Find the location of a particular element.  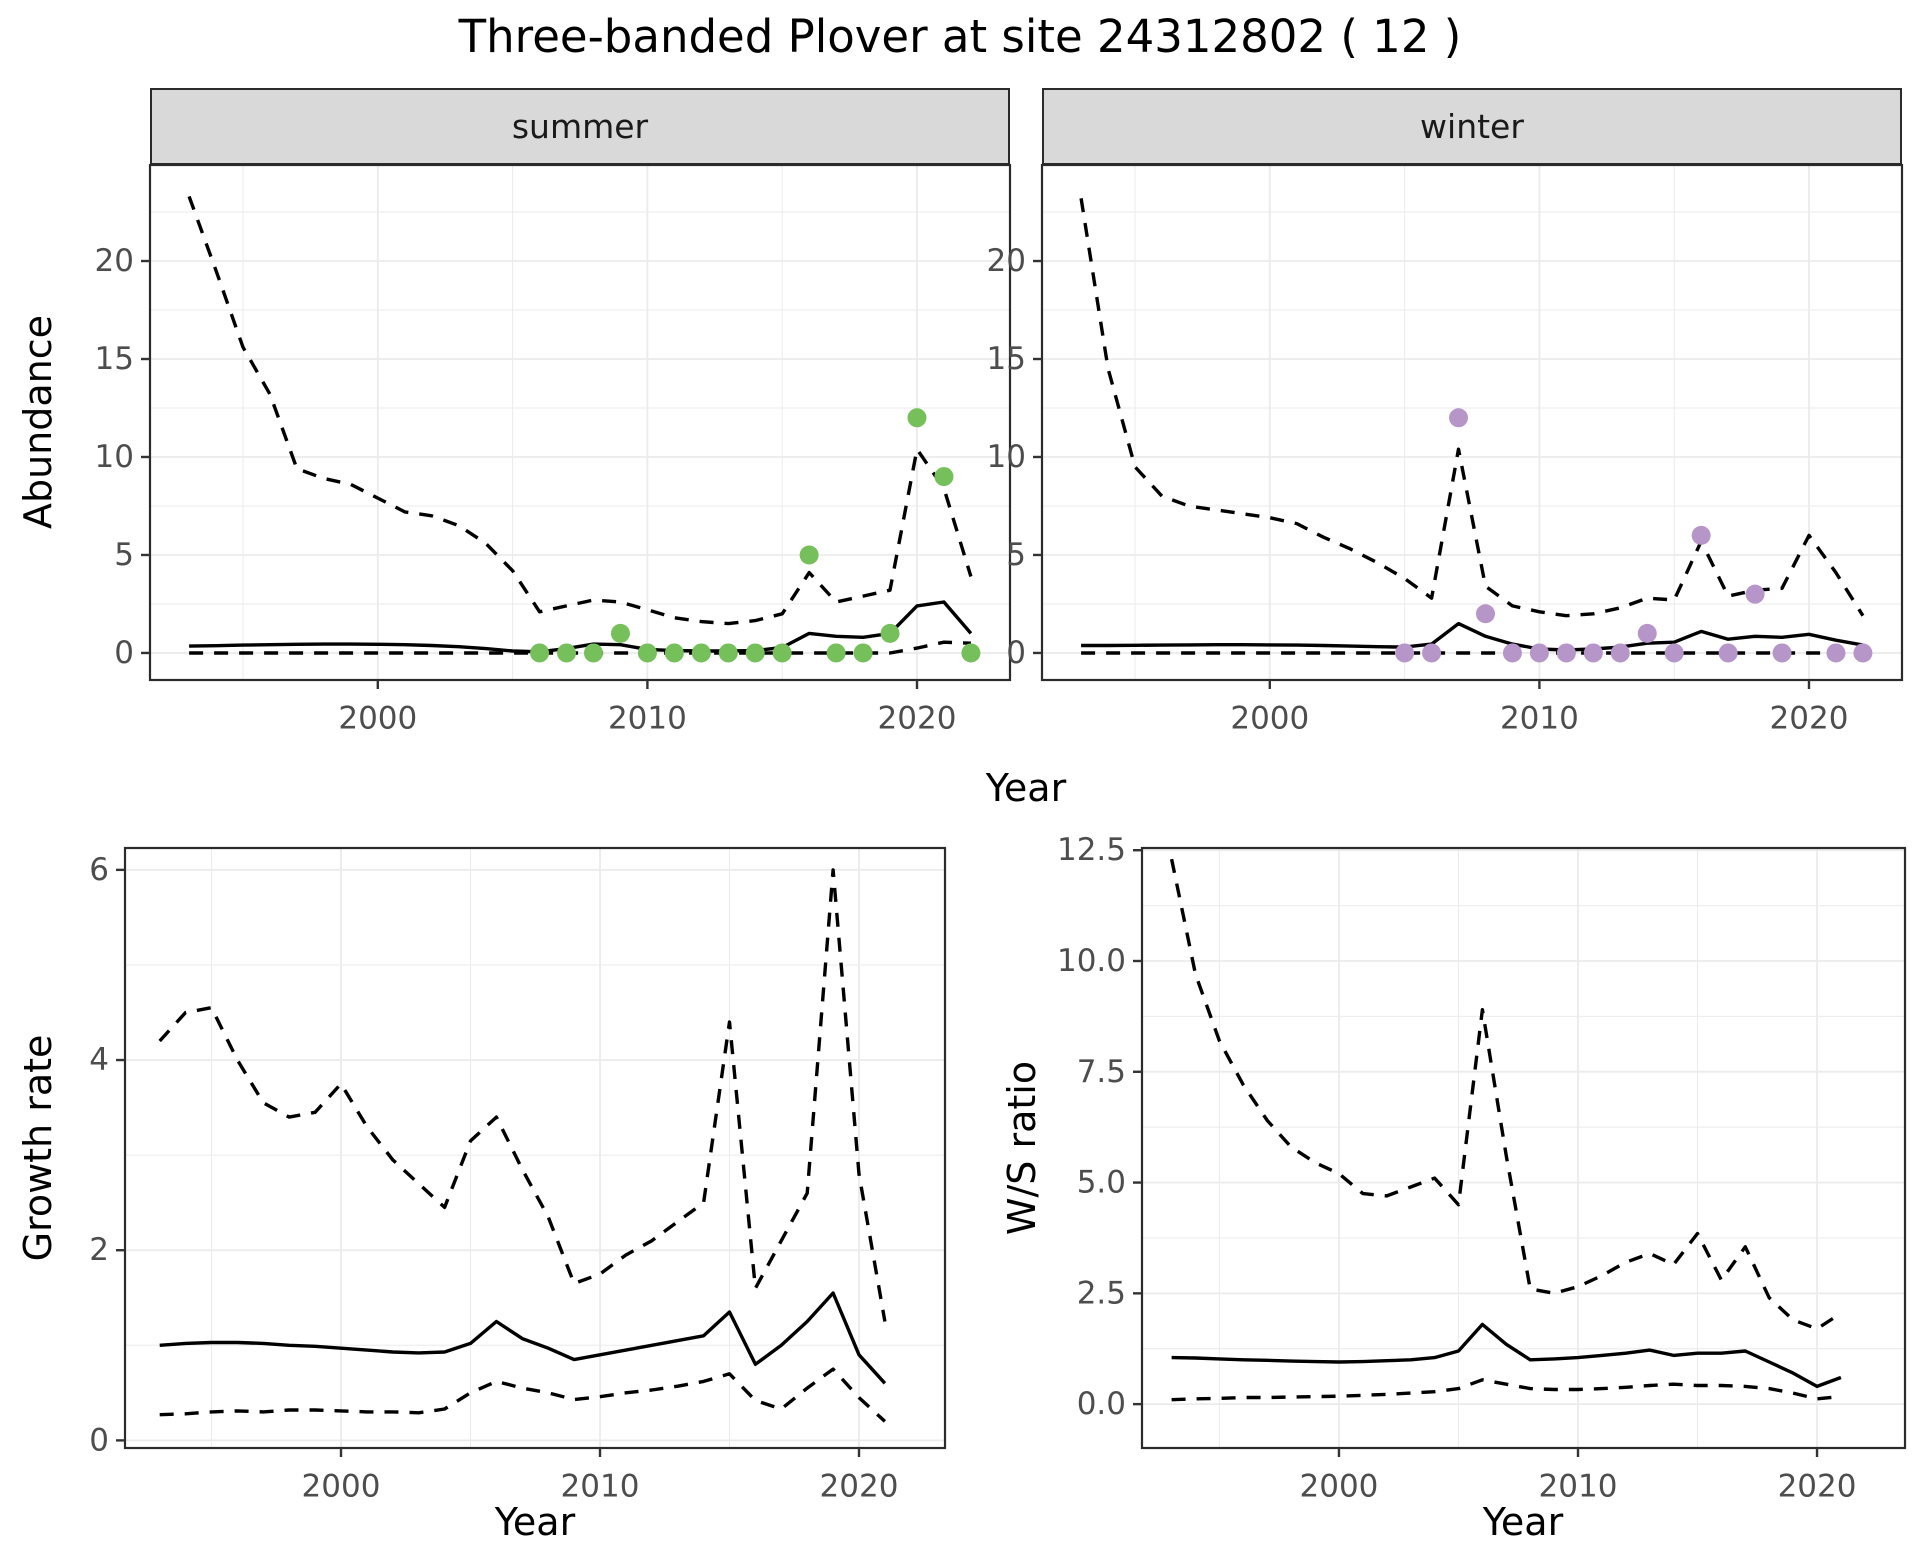

y-tick-label: 5.0 is located at coordinates (1101, 1183).